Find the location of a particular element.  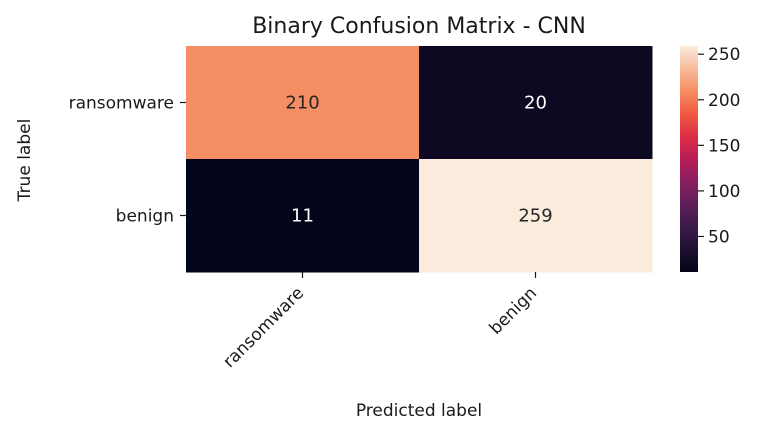

colorbar-tick-label: 150 is located at coordinates (724, 146).